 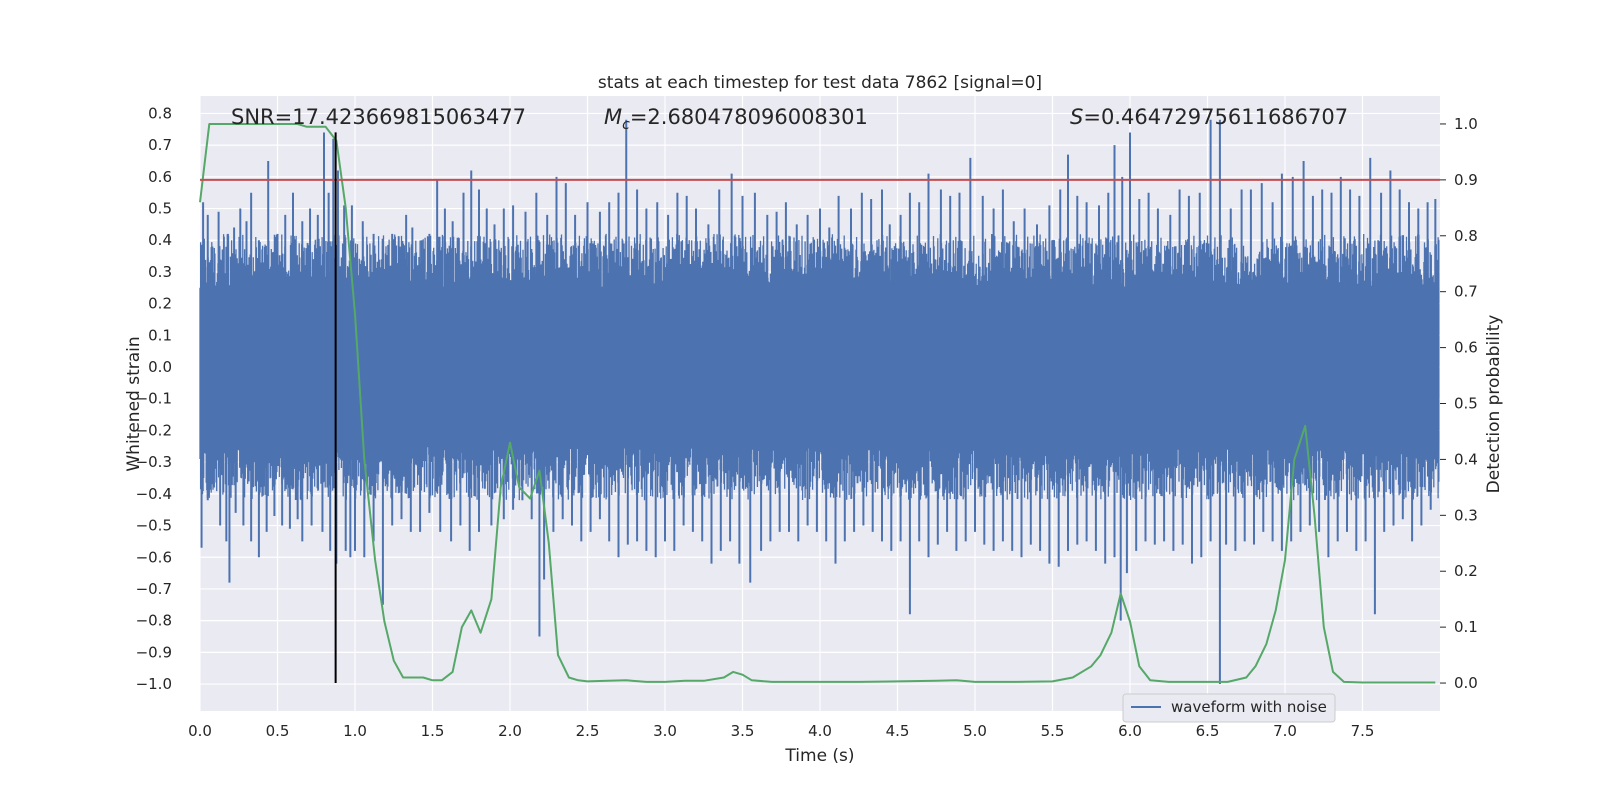 What do you see at coordinates (1466, 180) in the screenshot?
I see `y-right-tick-label: 0.9` at bounding box center [1466, 180].